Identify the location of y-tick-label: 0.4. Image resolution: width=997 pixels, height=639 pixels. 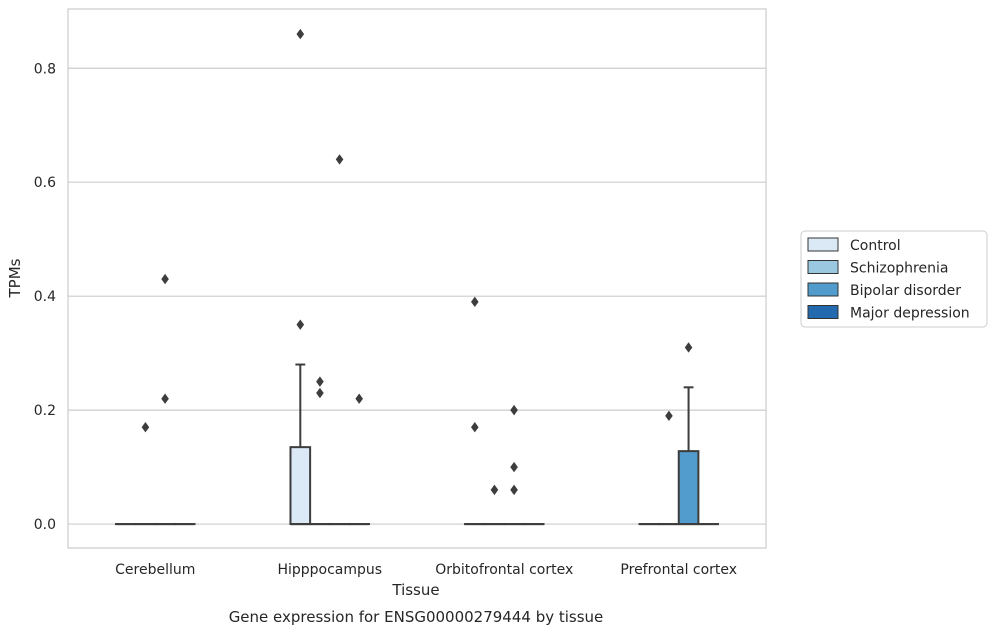
(45, 297).